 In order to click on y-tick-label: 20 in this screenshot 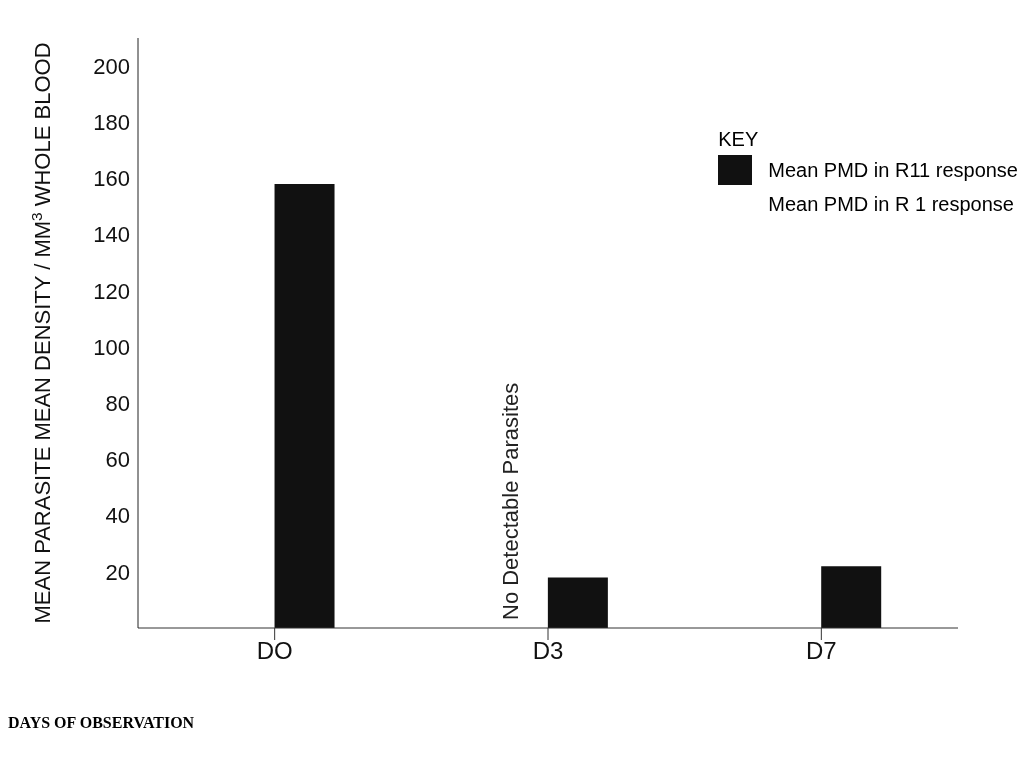, I will do `click(117, 572)`.